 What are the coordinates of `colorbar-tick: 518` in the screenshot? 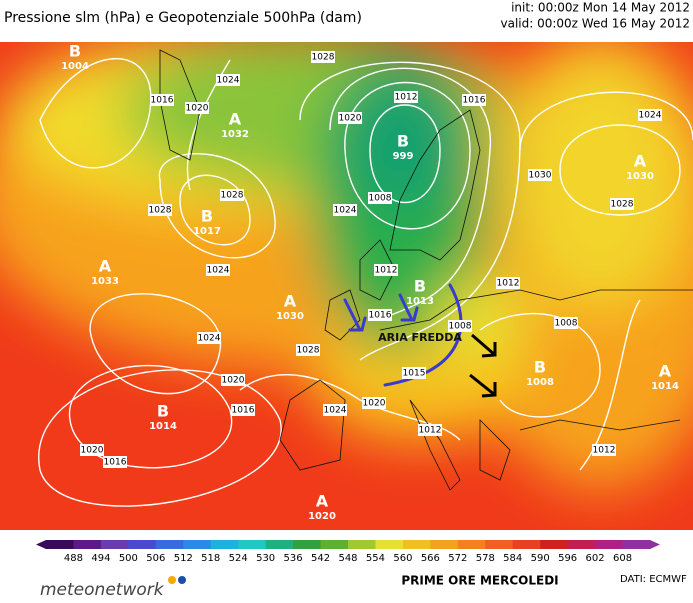 It's located at (210, 558).